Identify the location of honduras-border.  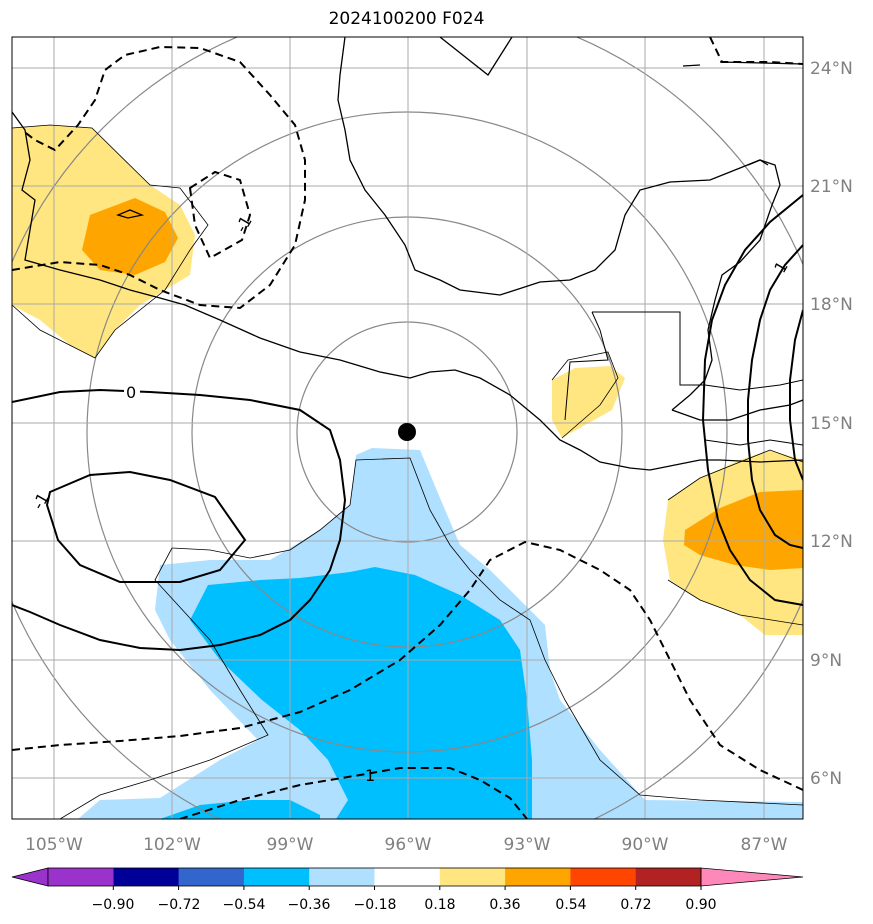
(753, 412).